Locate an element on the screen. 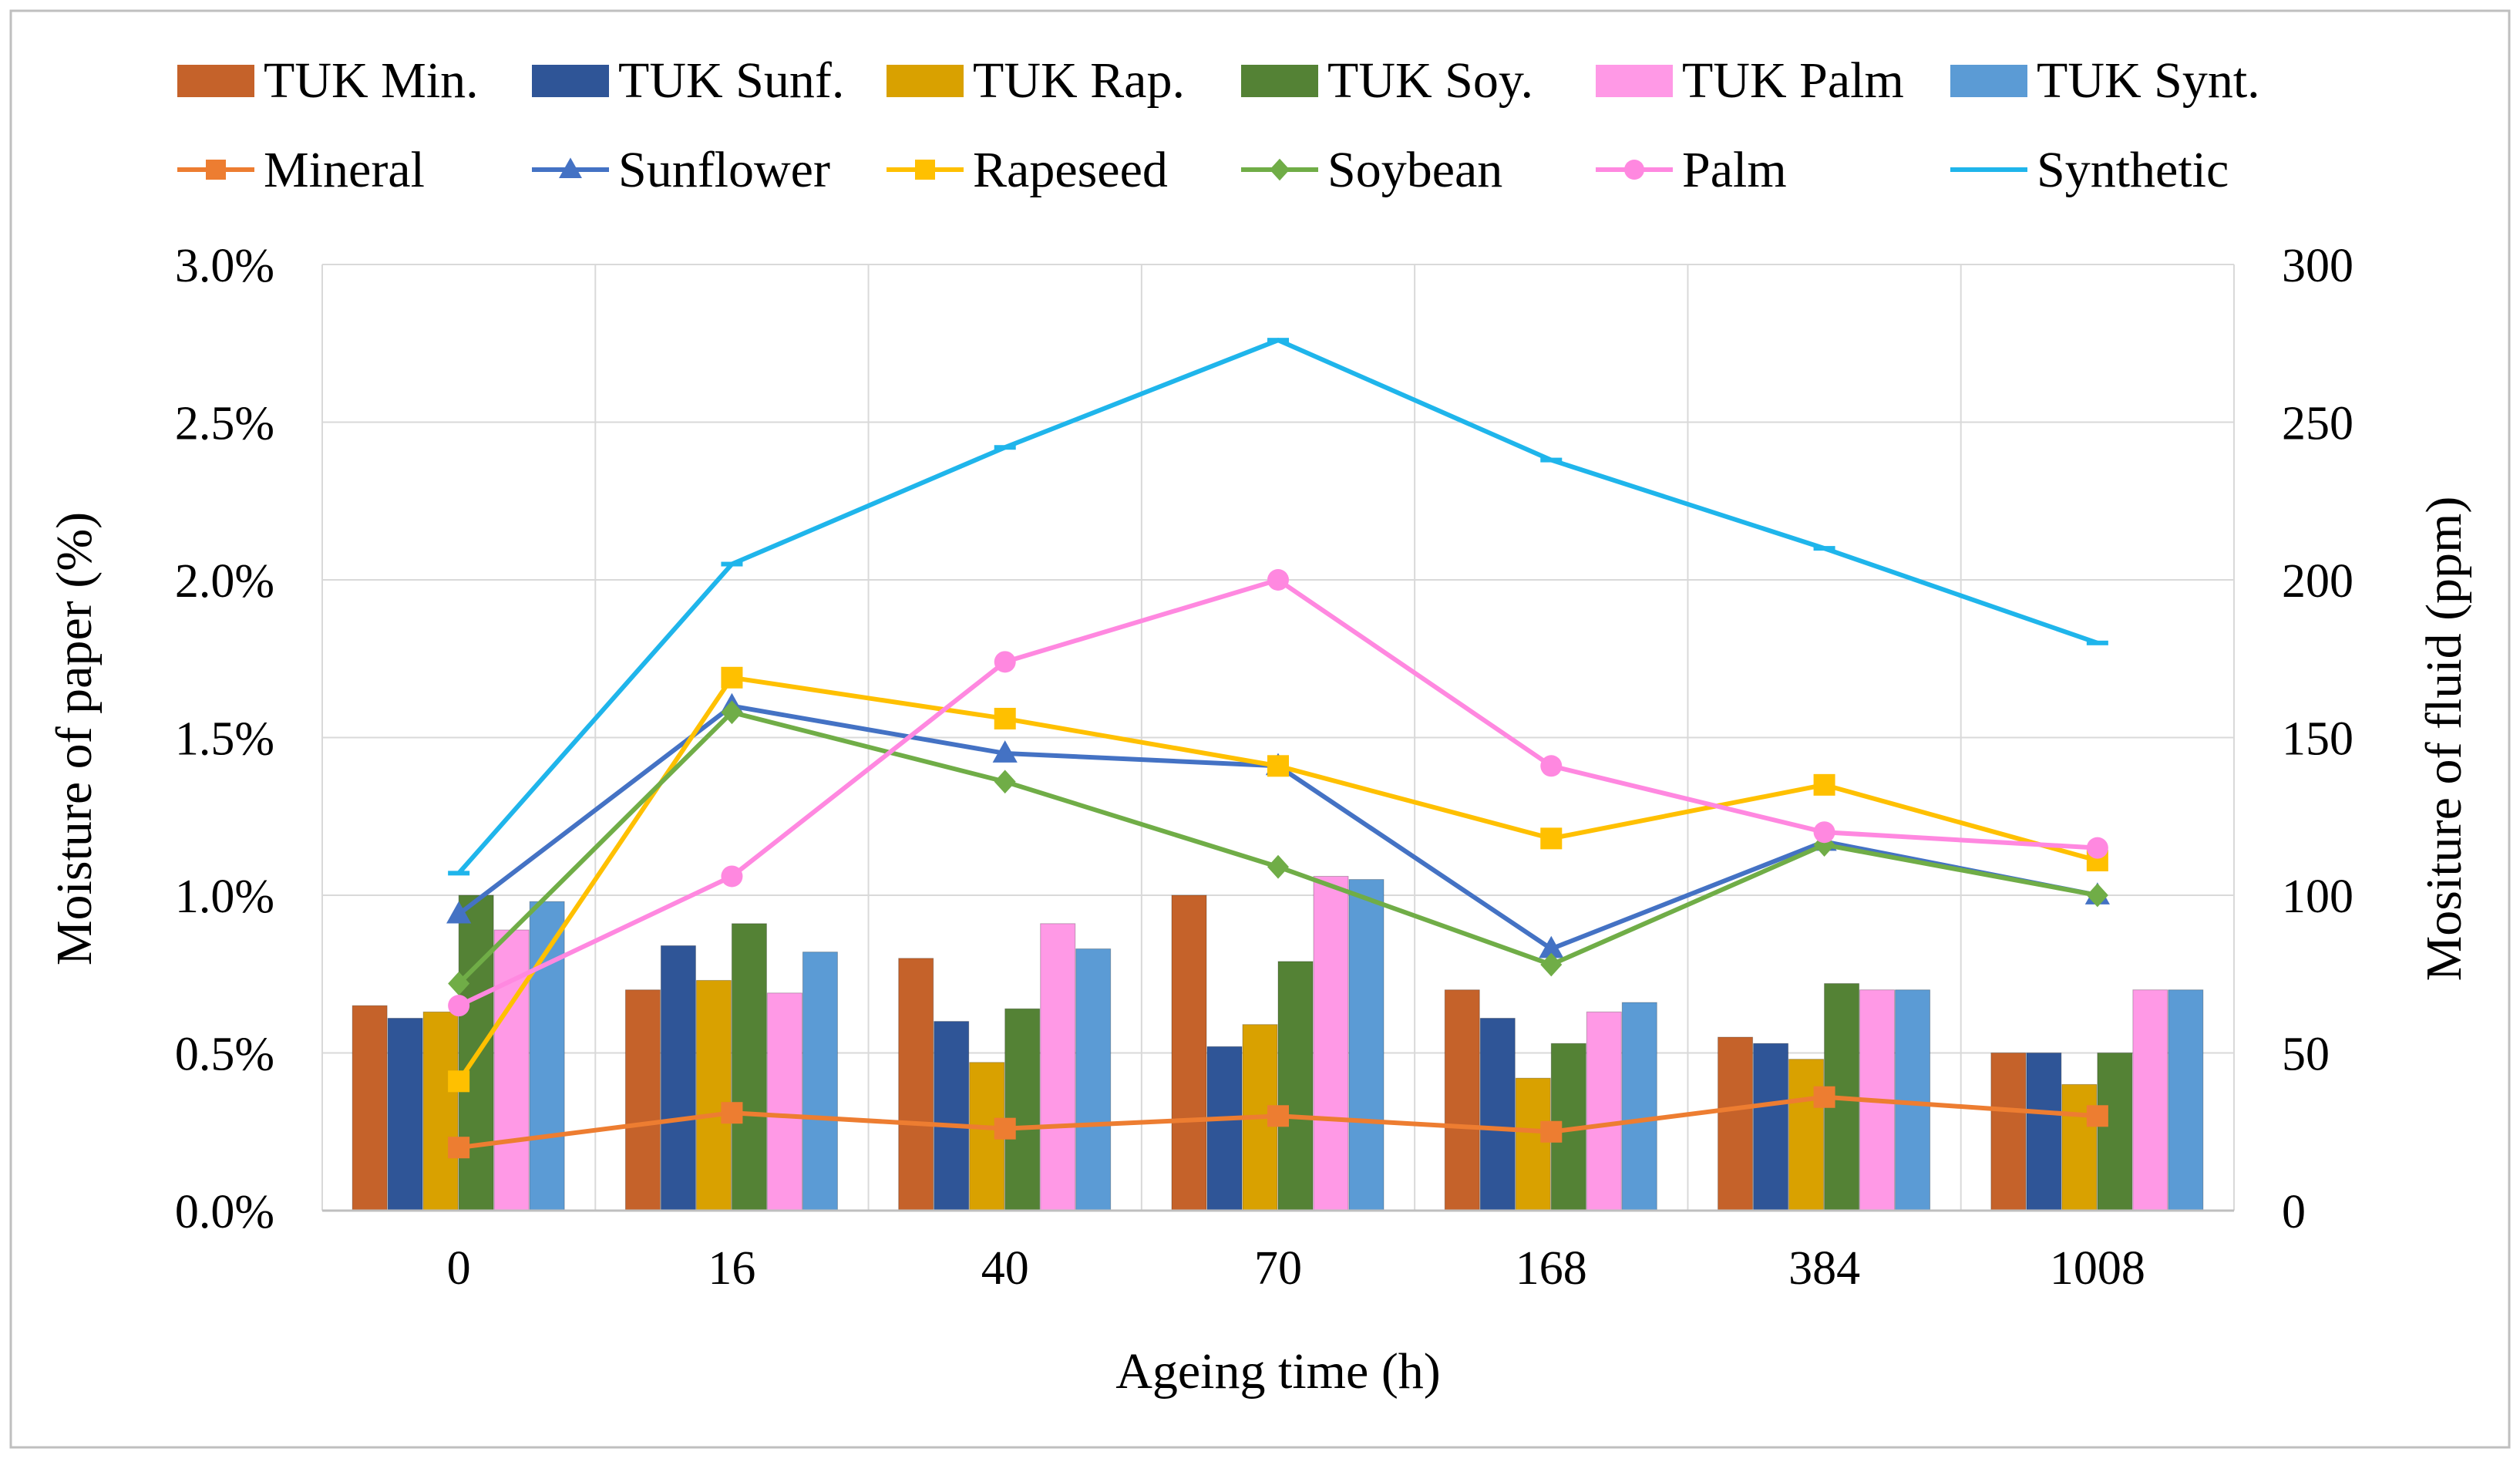  y-tick-label-right: 50 is located at coordinates (2306, 1055).